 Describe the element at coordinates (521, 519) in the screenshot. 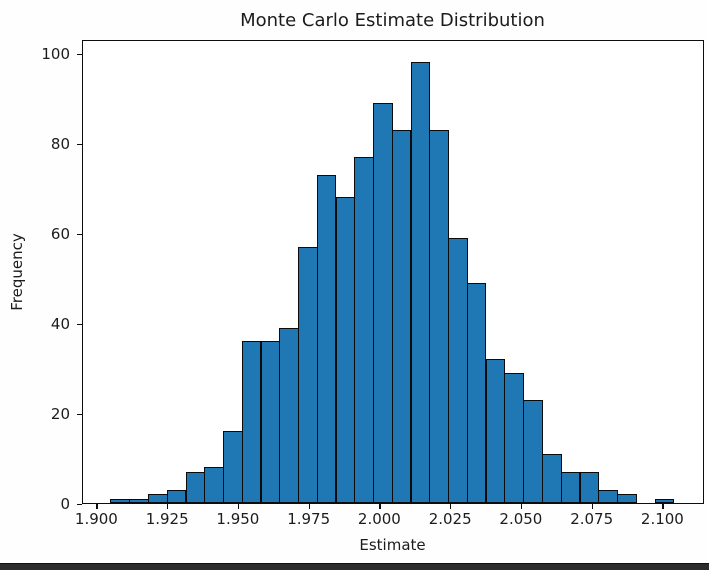

I see `x-tick-label: 2.050` at that location.